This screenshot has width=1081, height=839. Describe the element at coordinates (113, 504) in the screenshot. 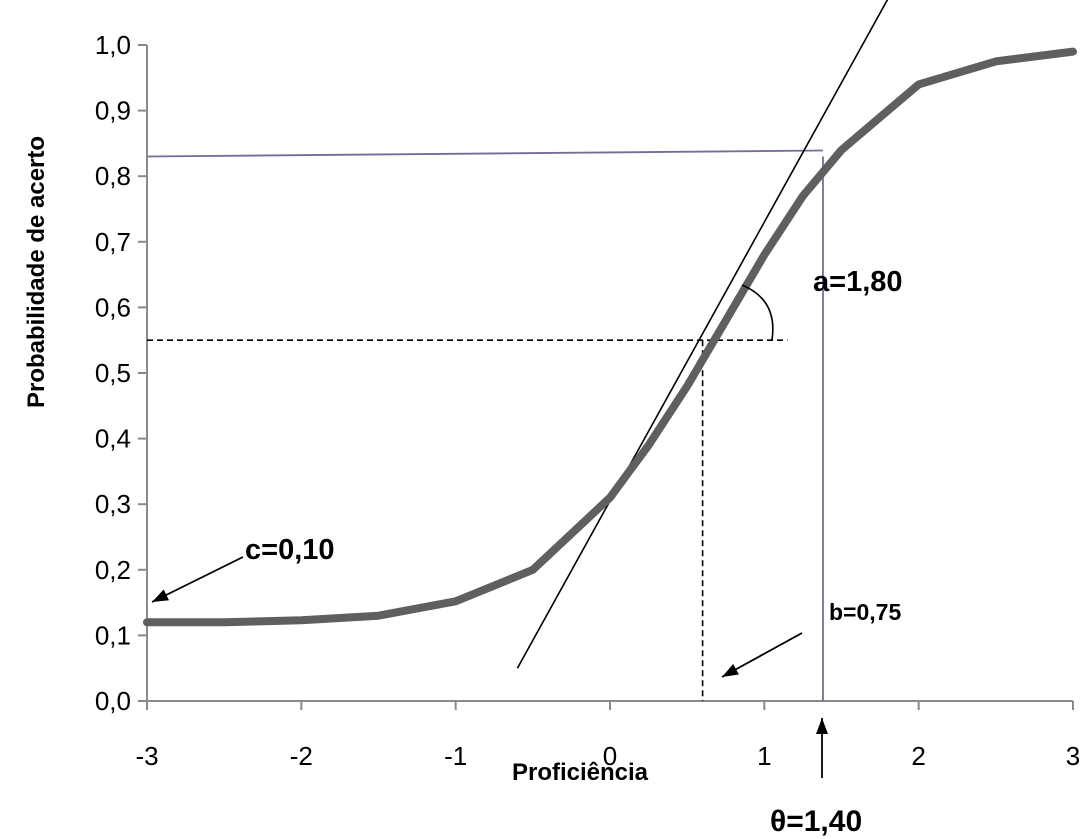

I see `y-tick-label: 0,3` at that location.